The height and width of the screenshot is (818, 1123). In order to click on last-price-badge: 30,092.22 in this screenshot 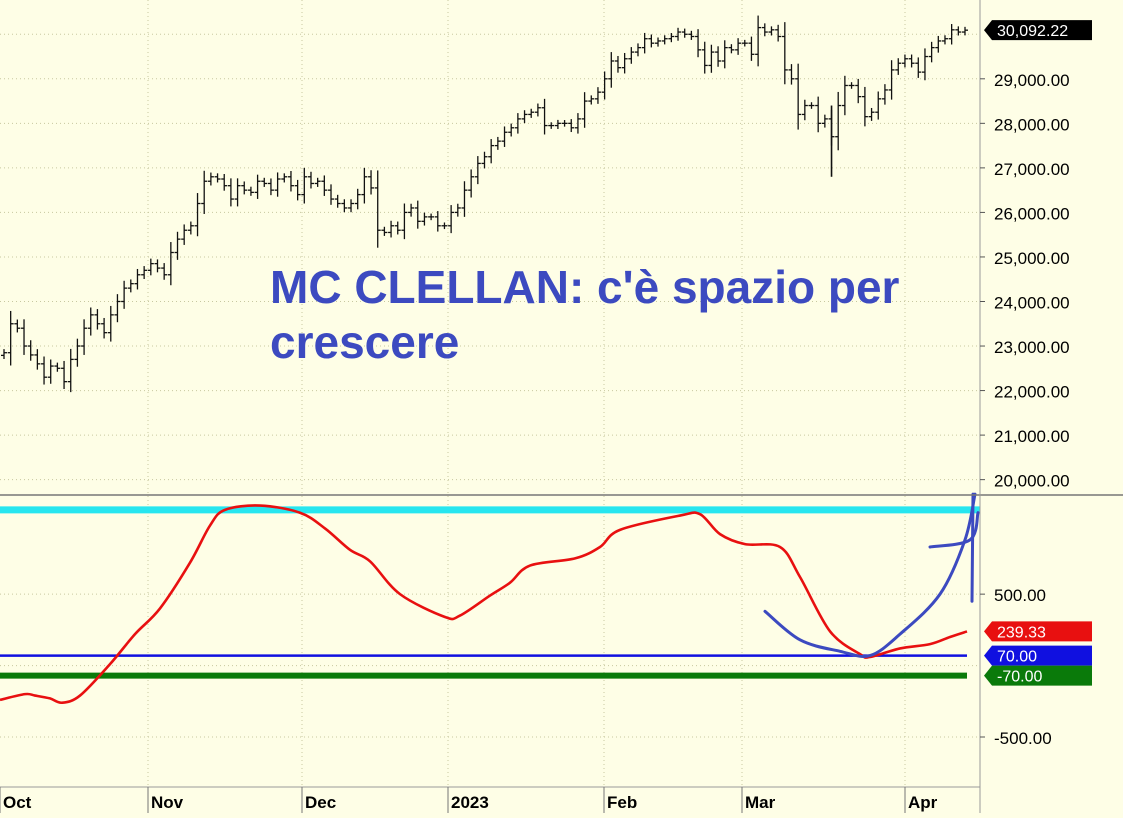, I will do `click(1038, 30)`.